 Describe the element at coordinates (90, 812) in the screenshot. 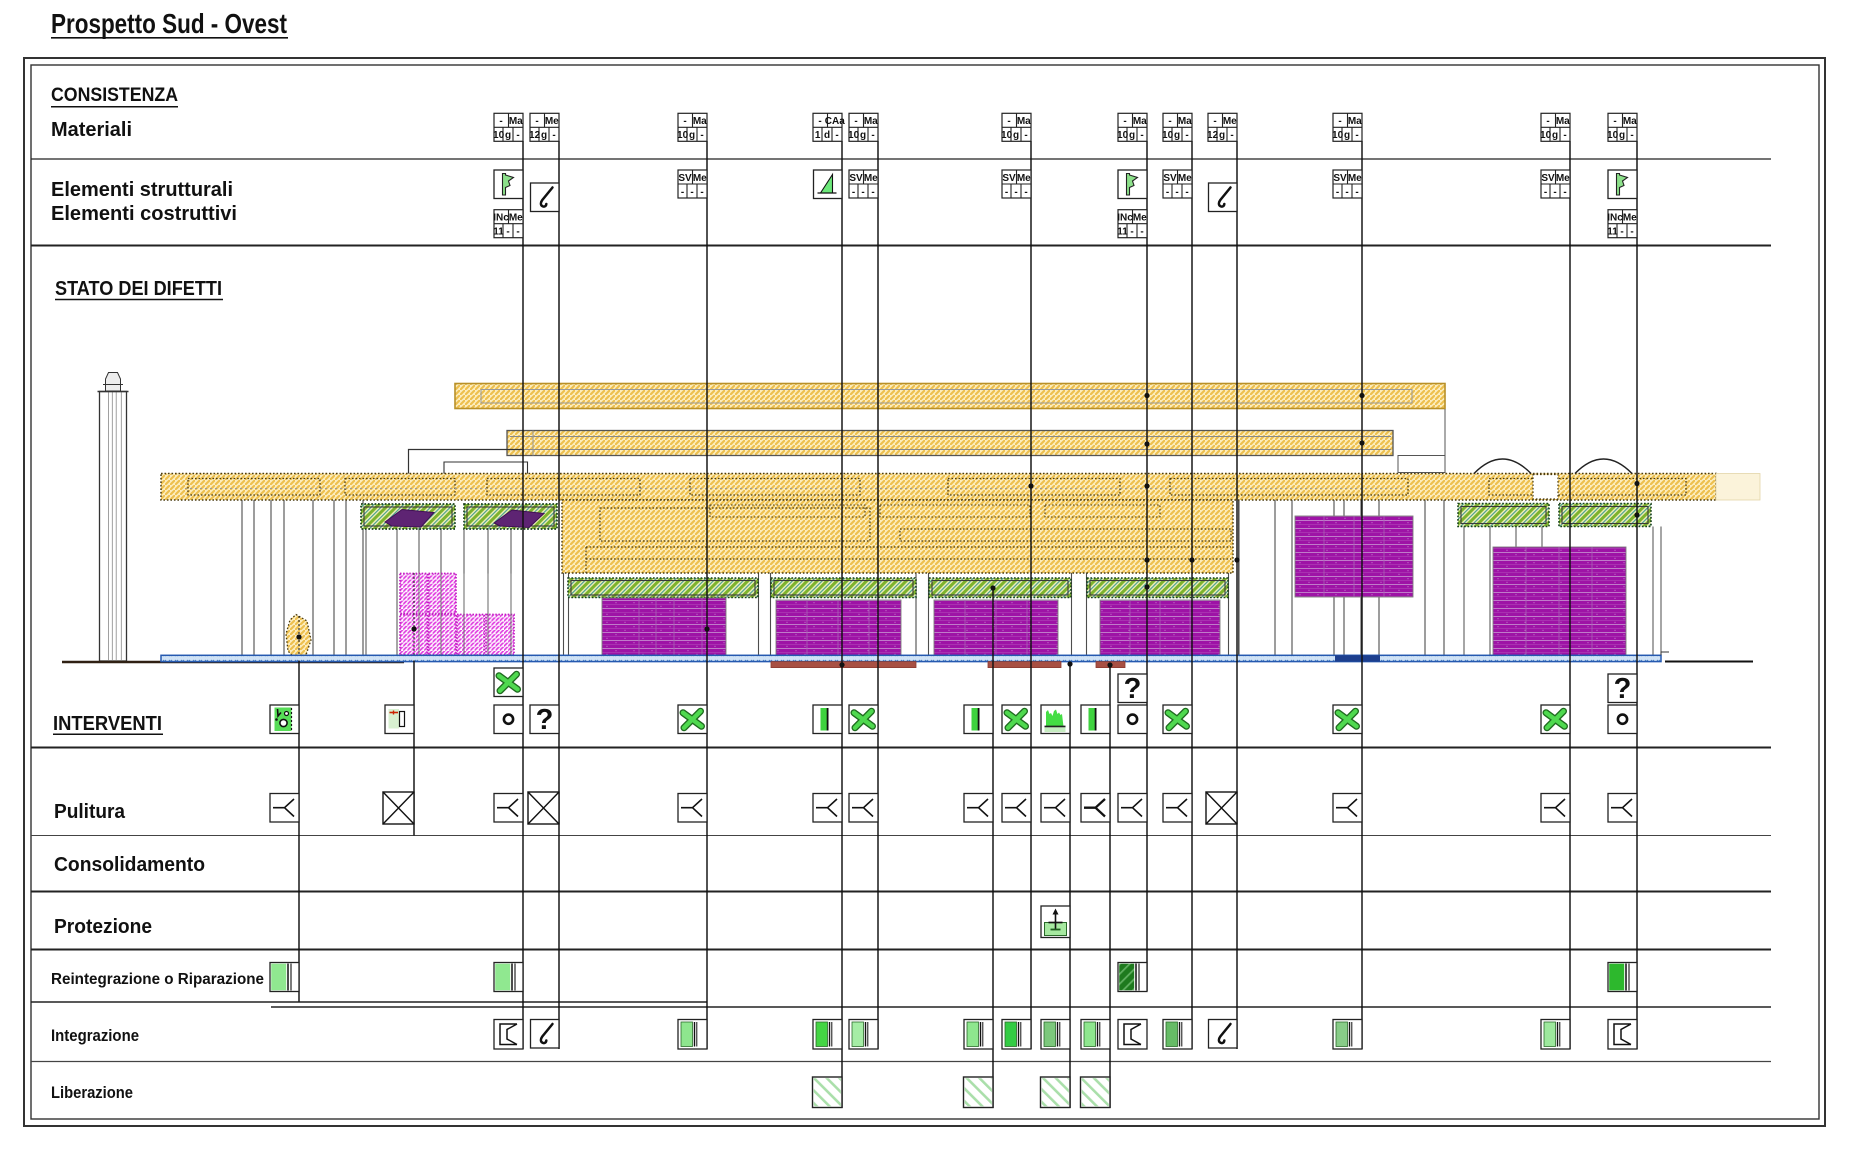

I see `svg-text: Pulitura` at that location.